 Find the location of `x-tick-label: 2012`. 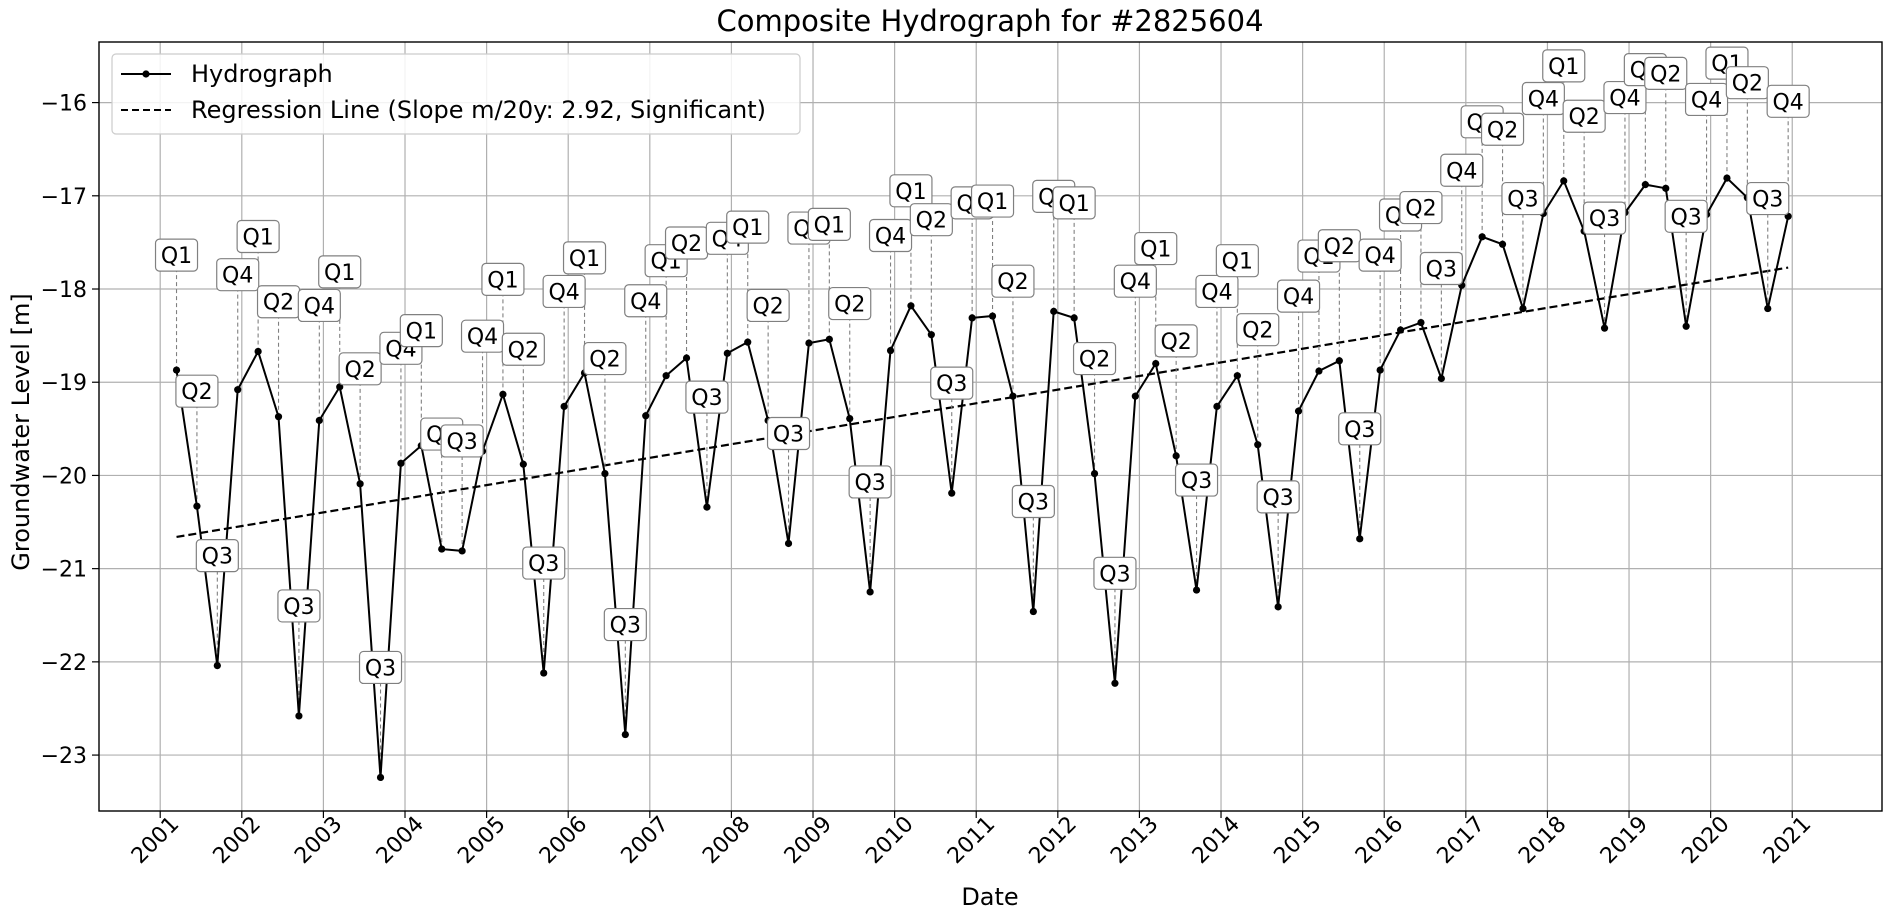

x-tick-label: 2012 is located at coordinates (1053, 840).